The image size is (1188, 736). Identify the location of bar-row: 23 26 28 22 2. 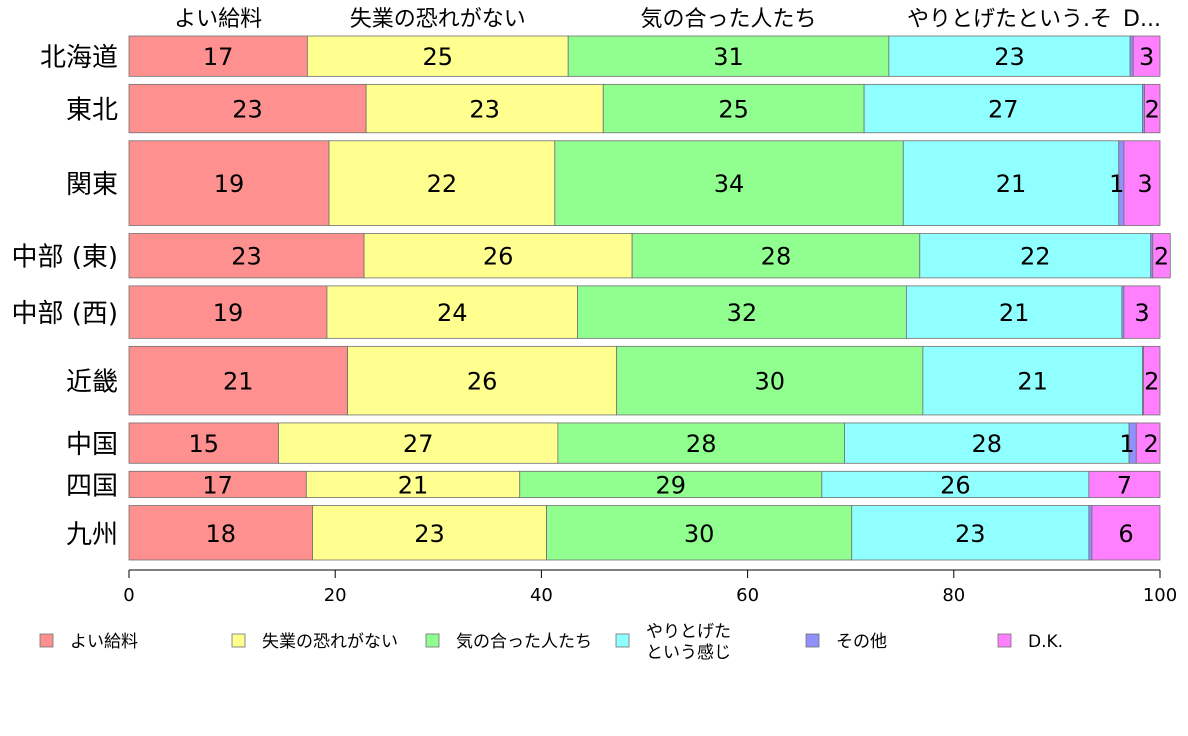
(649, 256).